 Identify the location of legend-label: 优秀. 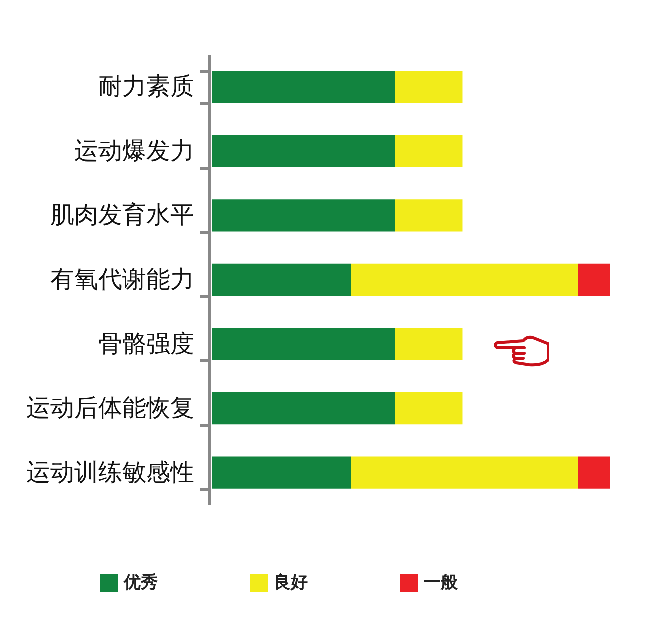
(140, 583).